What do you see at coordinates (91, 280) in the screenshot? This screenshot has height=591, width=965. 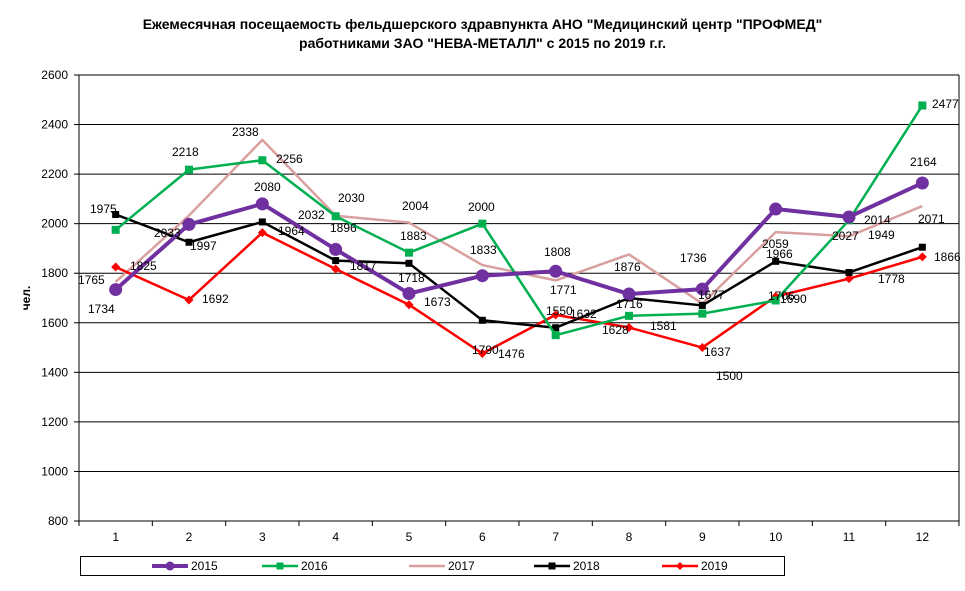 I see `data-label: 1765` at bounding box center [91, 280].